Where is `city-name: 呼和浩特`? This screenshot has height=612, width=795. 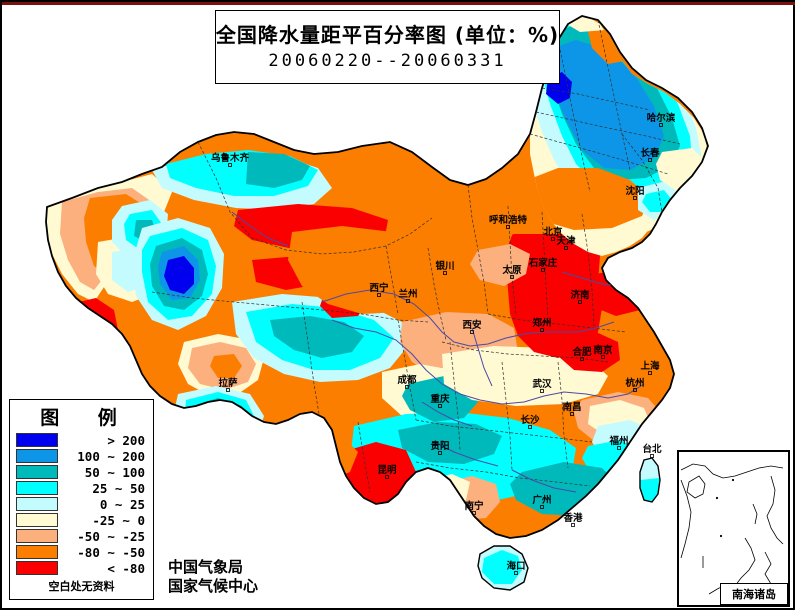 city-name: 呼和浩特 is located at coordinates (508, 220).